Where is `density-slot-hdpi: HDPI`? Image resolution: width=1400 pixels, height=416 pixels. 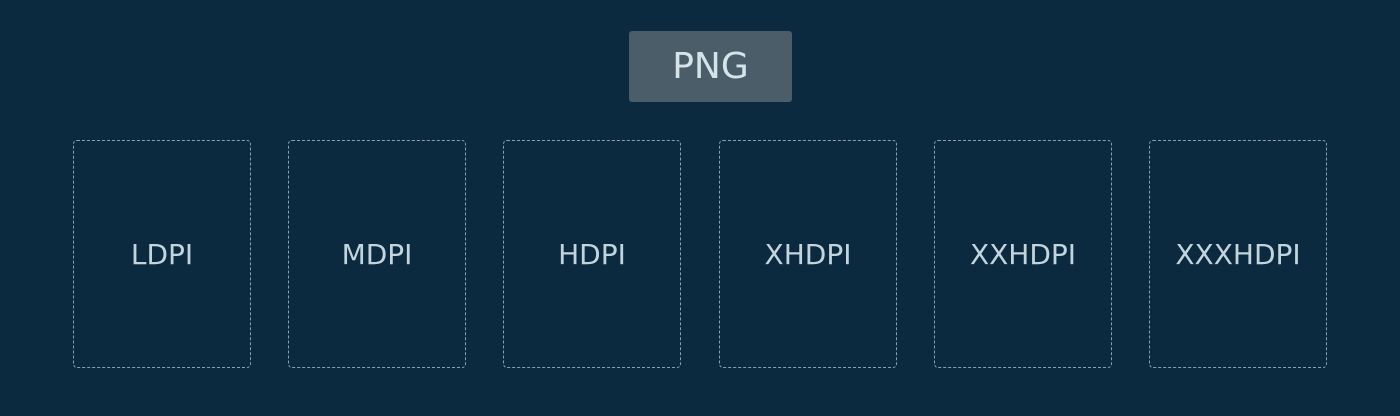
density-slot-hdpi: HDPI is located at coordinates (592, 254).